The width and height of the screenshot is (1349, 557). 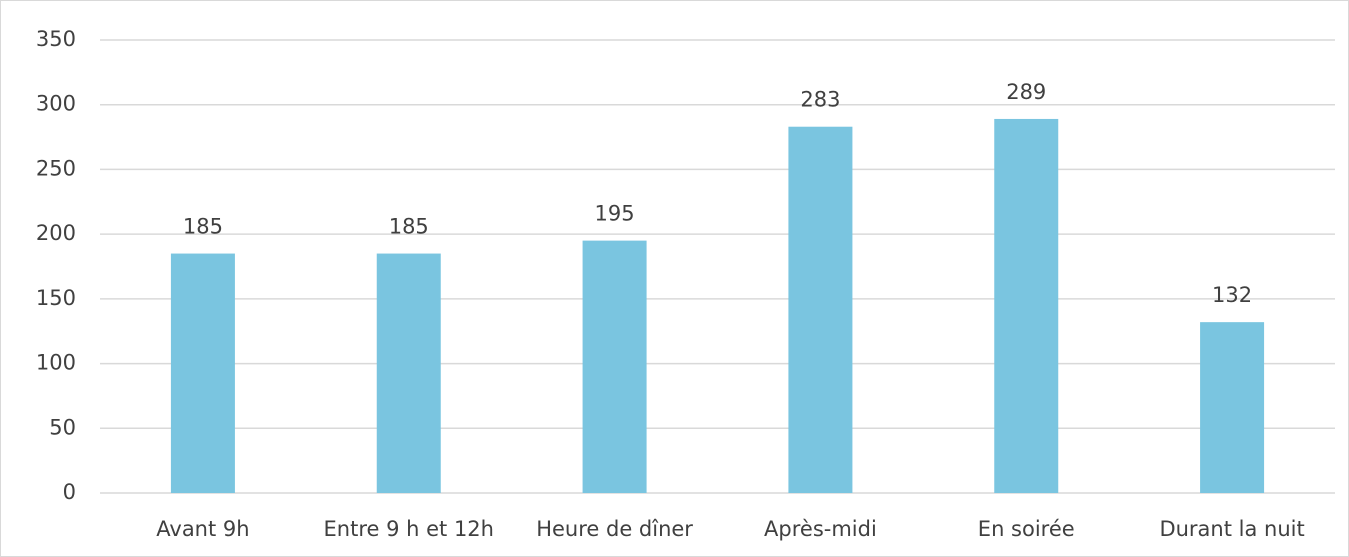 What do you see at coordinates (1231, 529) in the screenshot?
I see `x-tick-label: Durant la nuit` at bounding box center [1231, 529].